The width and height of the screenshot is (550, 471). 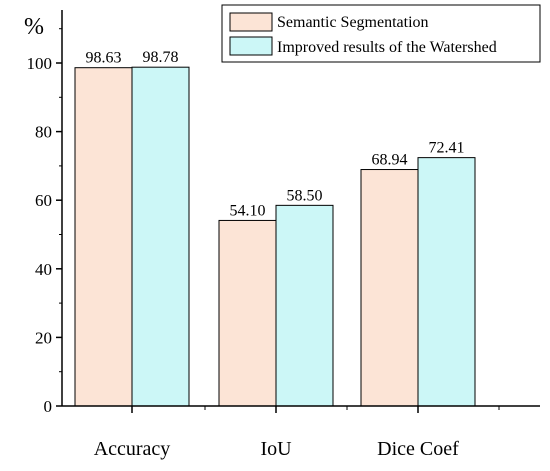 I want to click on legend-swatch-improved-watershed, so click(x=251, y=46).